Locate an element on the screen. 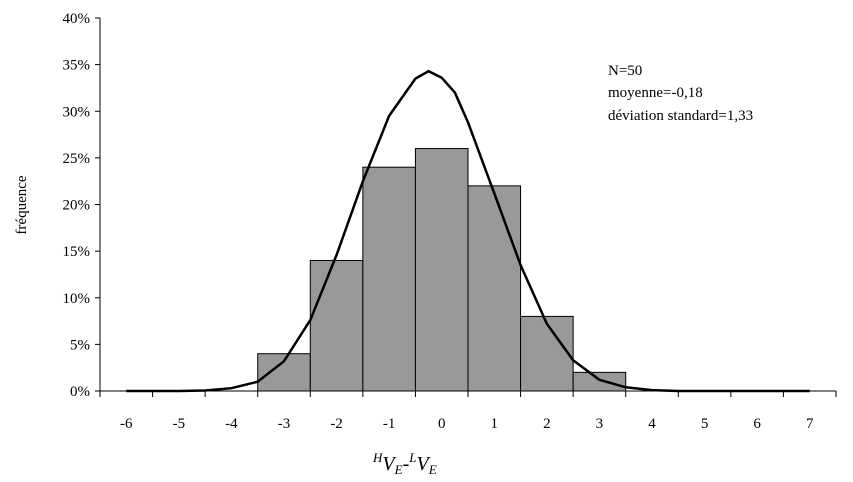 The height and width of the screenshot is (482, 853). x-tick-label: -1 is located at coordinates (389, 424).